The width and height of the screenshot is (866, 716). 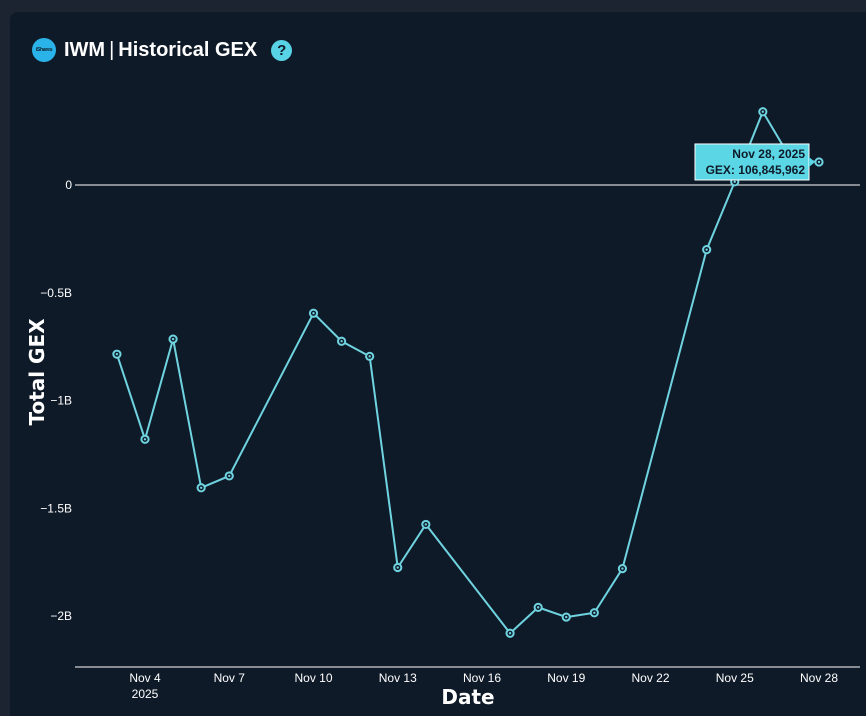 I want to click on title-label: Historical GEX, so click(x=188, y=49).